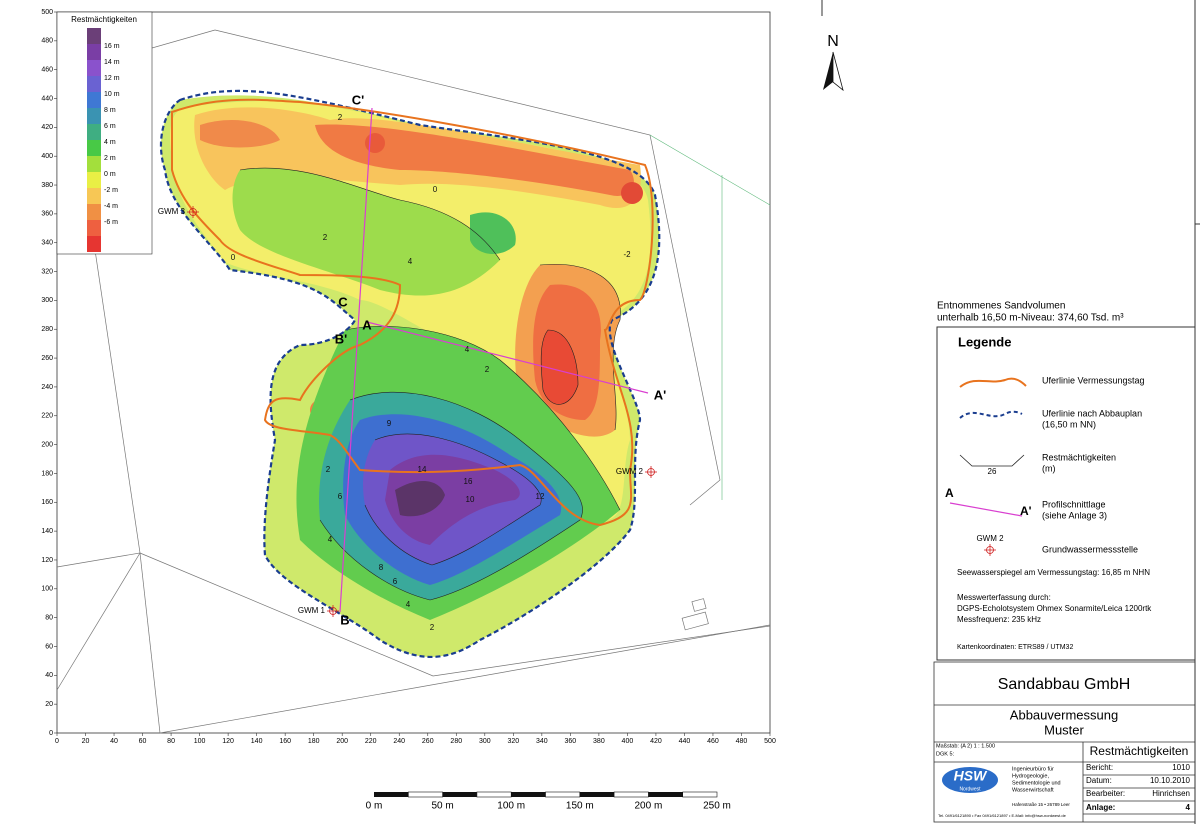  Describe the element at coordinates (110, 110) in the screenshot. I see `colorbar-label: 8 m` at that location.